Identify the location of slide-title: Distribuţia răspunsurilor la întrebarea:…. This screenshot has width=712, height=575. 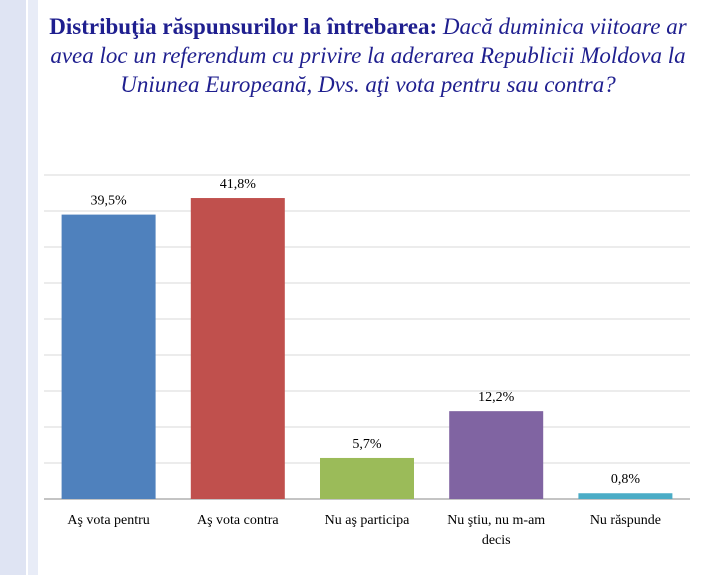
(368, 55).